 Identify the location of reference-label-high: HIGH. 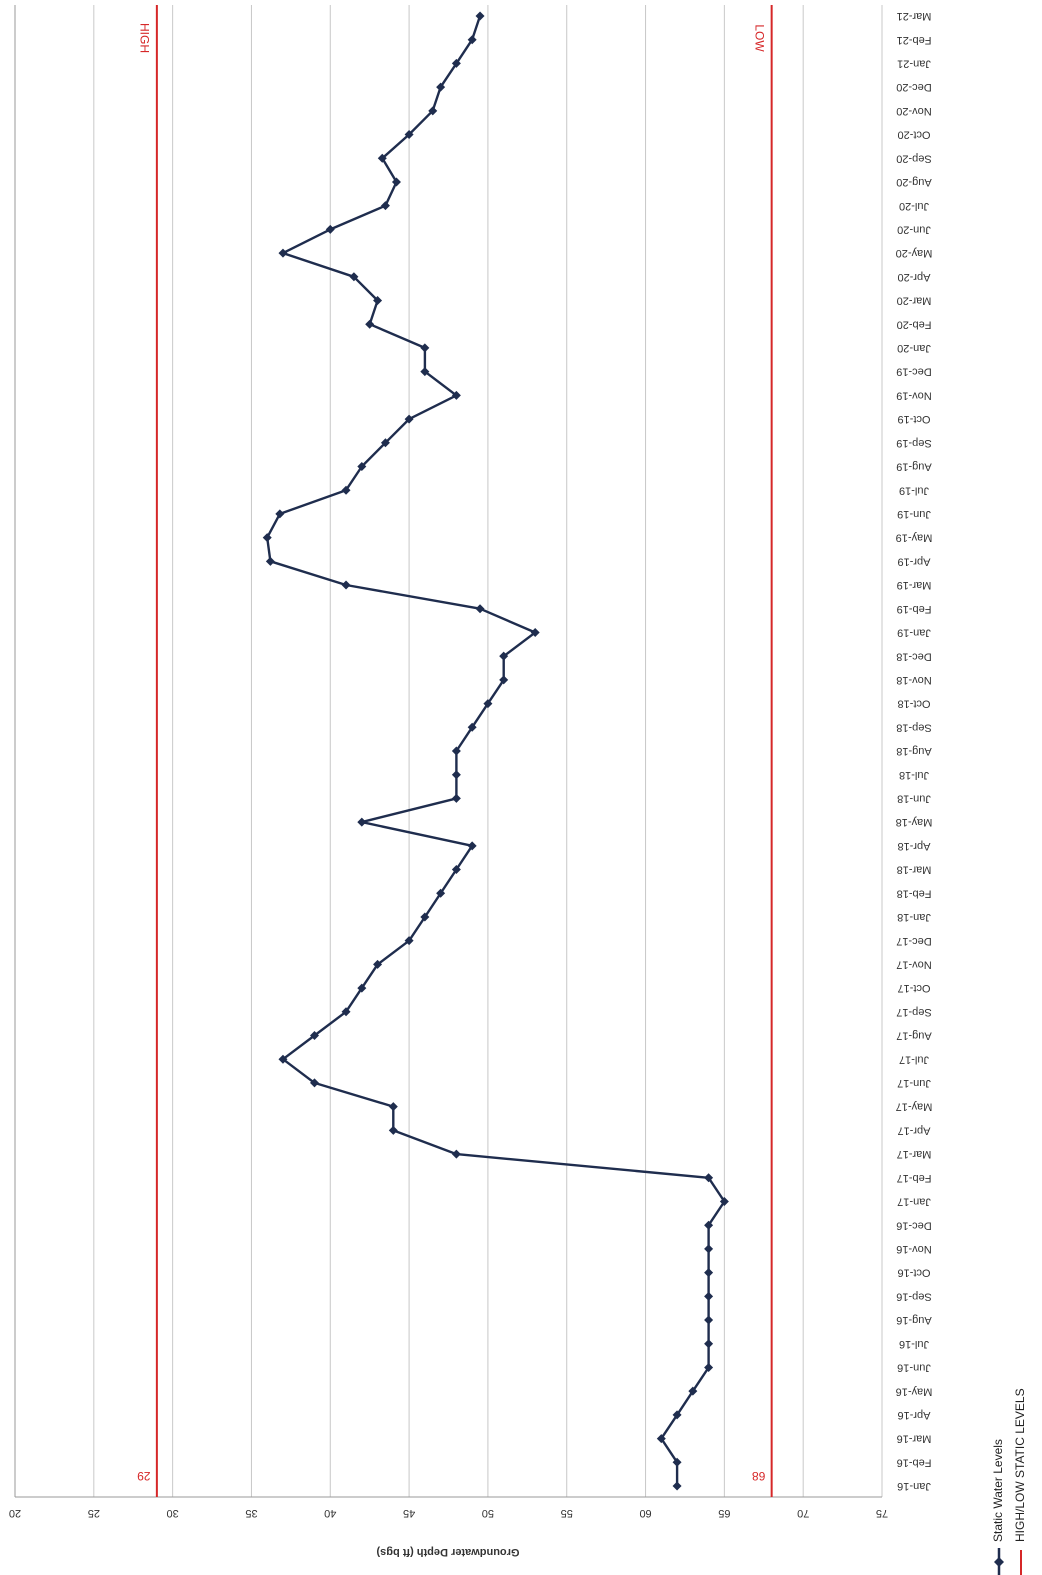
(145, 38).